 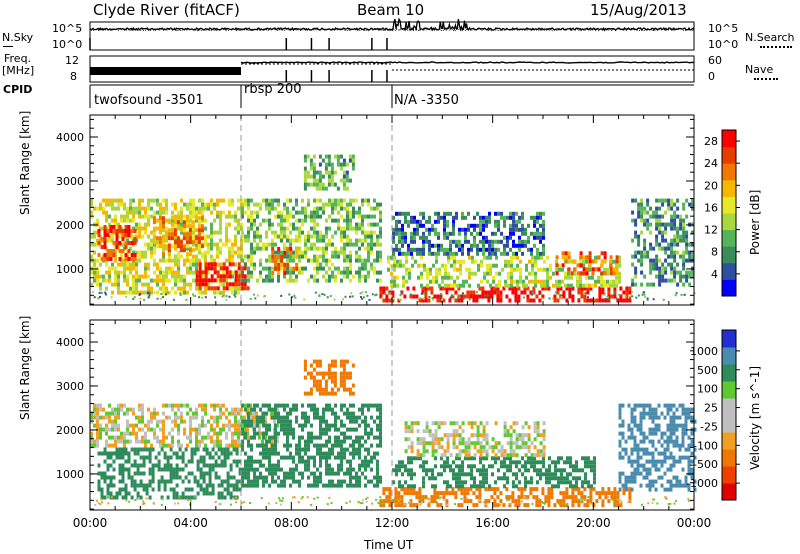 What do you see at coordinates (190, 523) in the screenshot?
I see `time-tick-1: 04:00` at bounding box center [190, 523].